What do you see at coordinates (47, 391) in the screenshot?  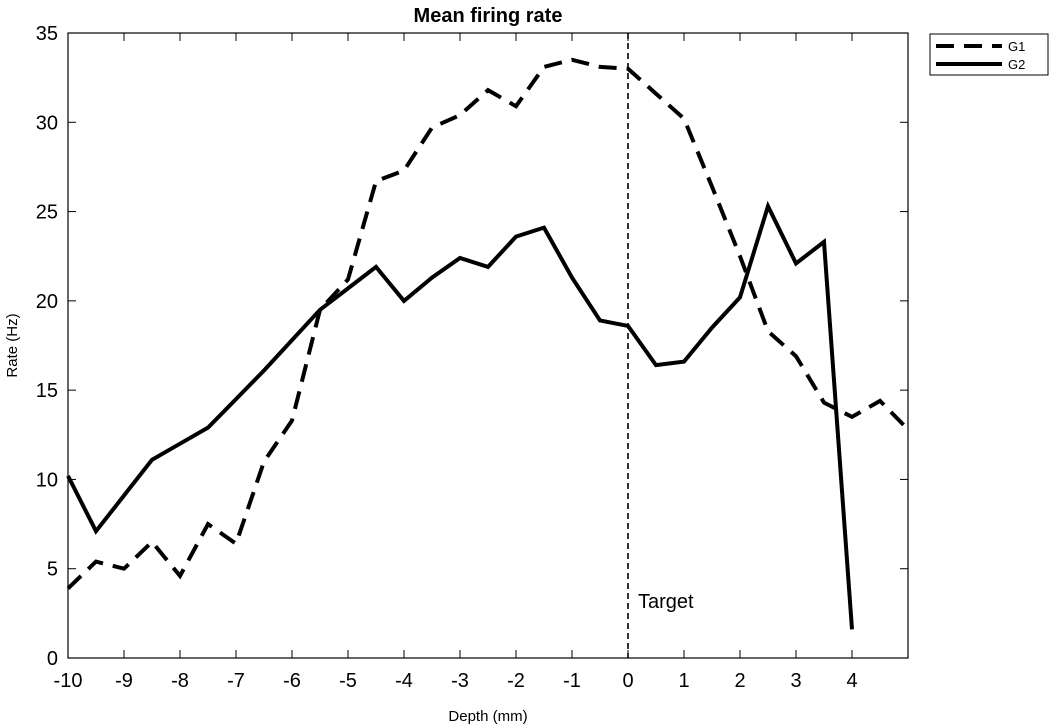 I see `y-tick-label: 15` at bounding box center [47, 391].